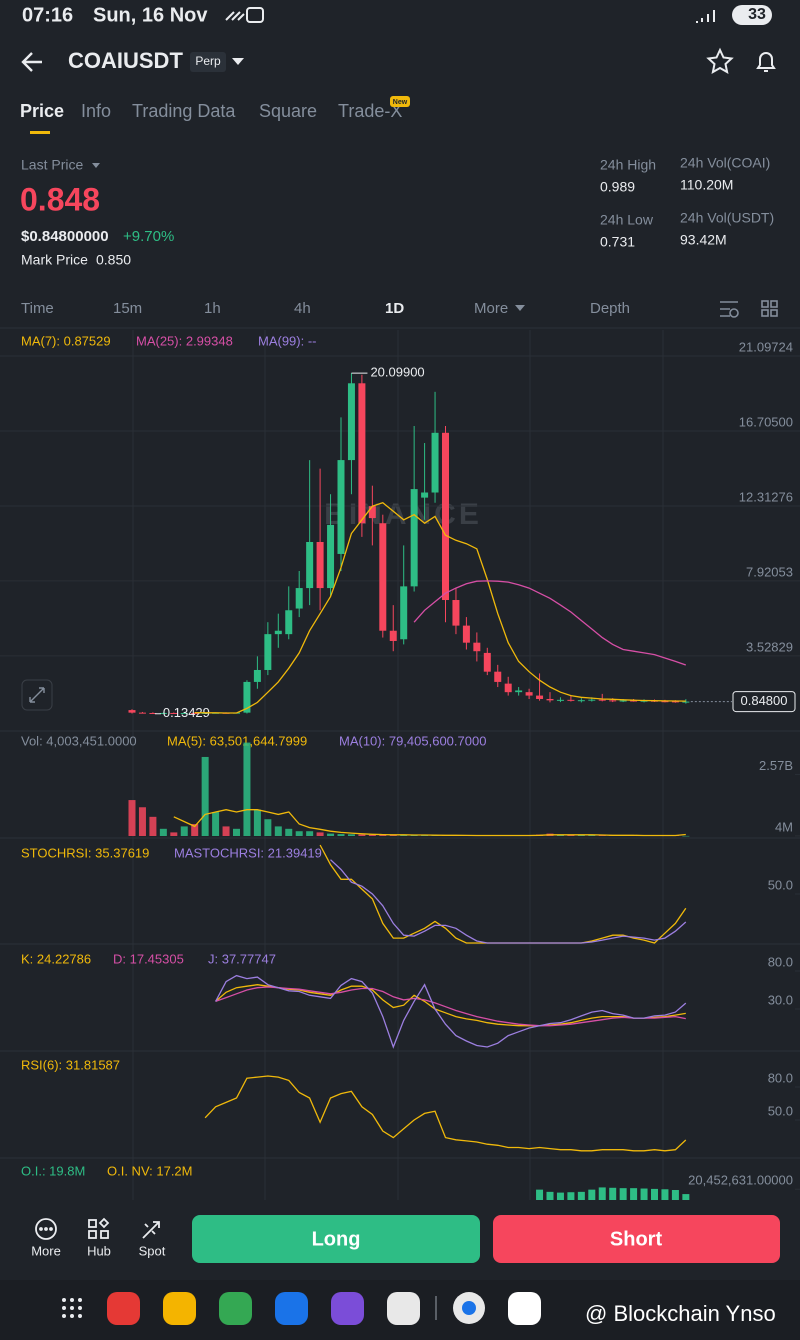 The height and width of the screenshot is (1340, 800). What do you see at coordinates (520, 308) in the screenshot?
I see `more-dropdown` at bounding box center [520, 308].